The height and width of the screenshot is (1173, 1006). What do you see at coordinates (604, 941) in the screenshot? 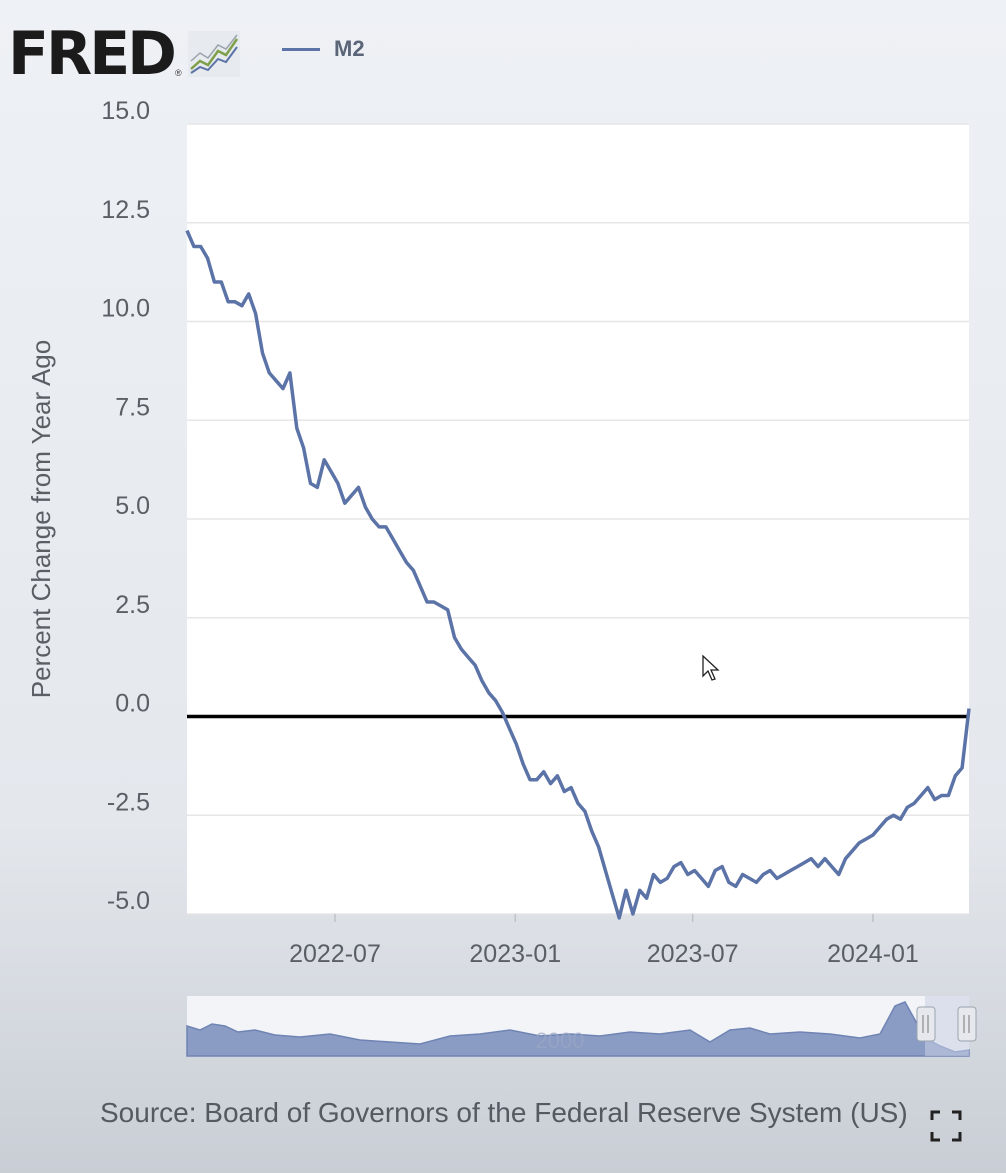
I see `x-axis-ticks: 2022-07 2023-01 2023-07 2024-01` at bounding box center [604, 941].